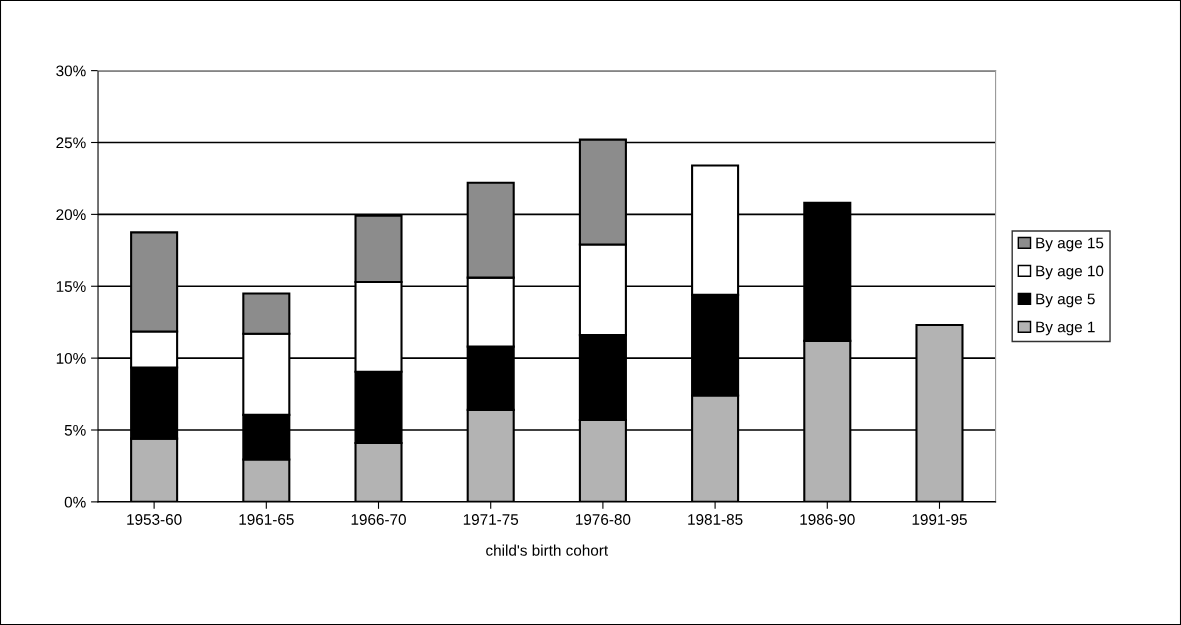 This screenshot has width=1181, height=625. Describe the element at coordinates (1070, 244) in the screenshot. I see `legend-label: By age 15` at that location.